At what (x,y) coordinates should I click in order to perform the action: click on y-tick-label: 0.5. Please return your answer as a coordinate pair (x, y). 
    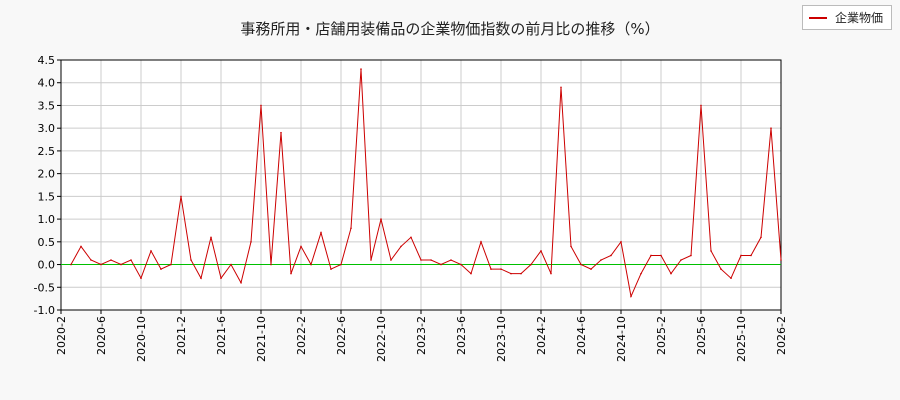
    Looking at the image, I should click on (47, 242).